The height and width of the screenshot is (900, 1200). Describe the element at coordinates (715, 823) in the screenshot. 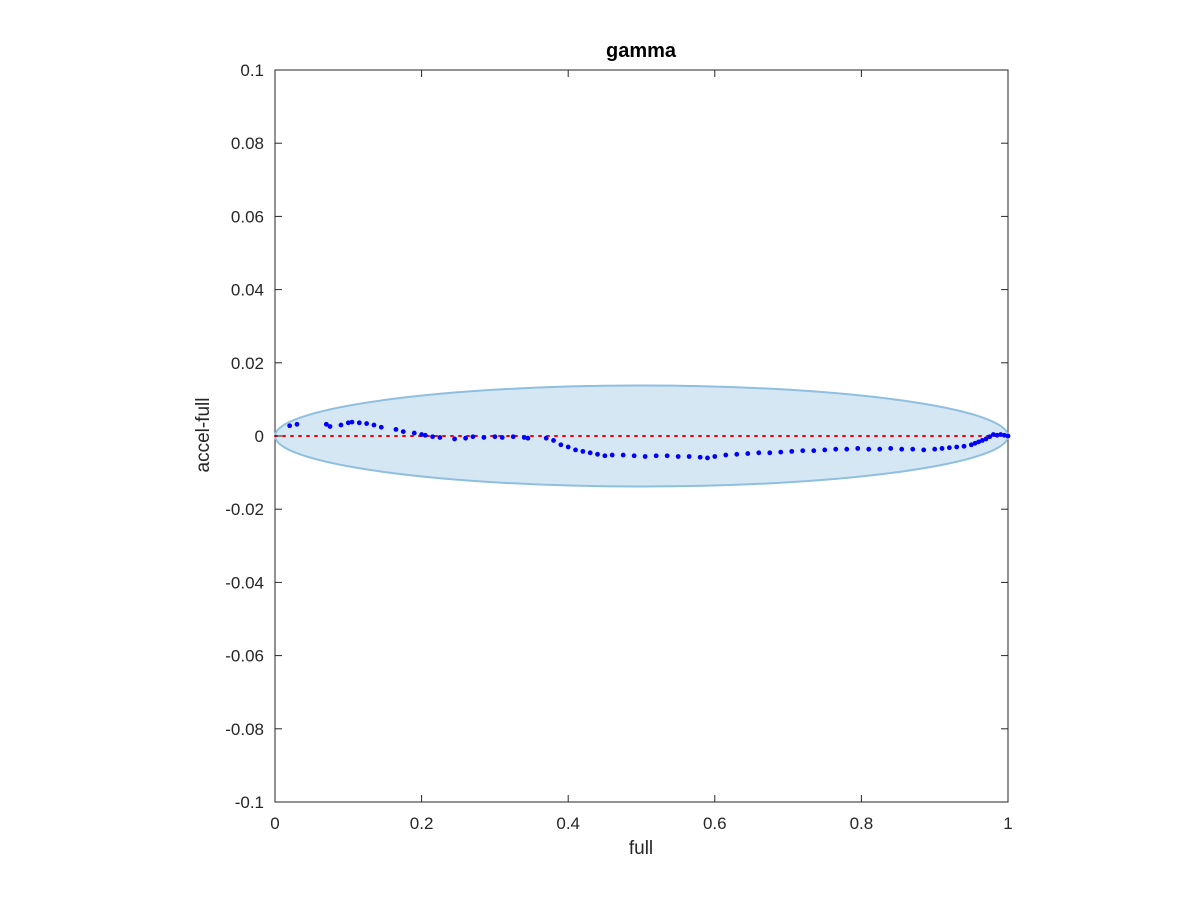

I see `x-tick-label: 0.6` at that location.